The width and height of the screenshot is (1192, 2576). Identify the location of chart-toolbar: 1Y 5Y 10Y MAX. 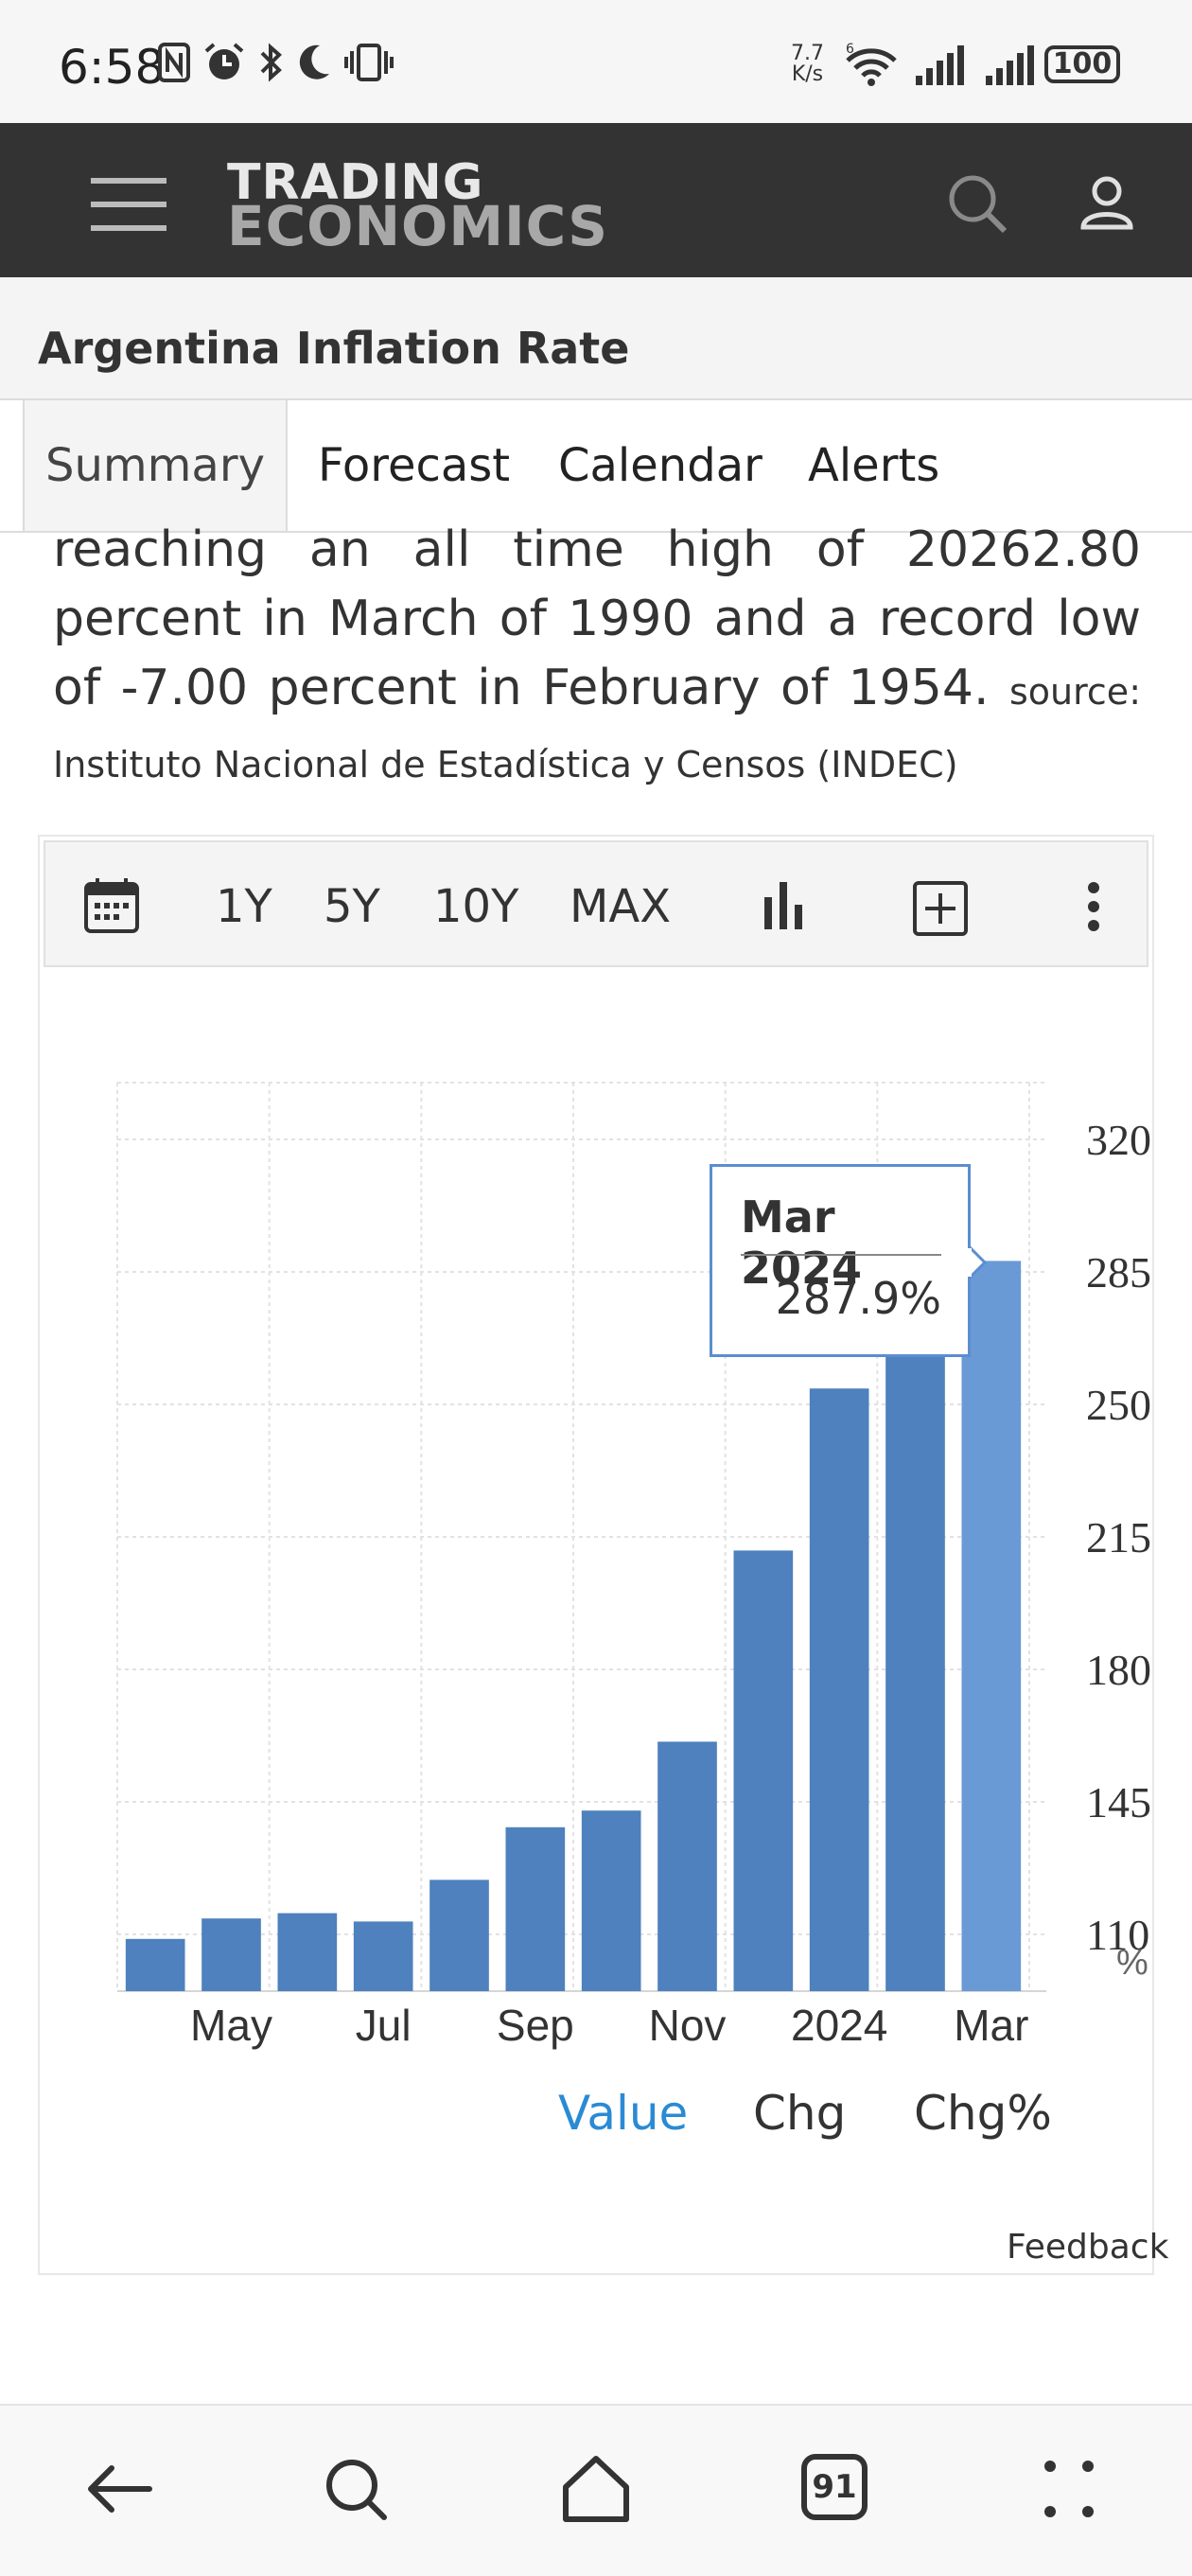
(596, 903).